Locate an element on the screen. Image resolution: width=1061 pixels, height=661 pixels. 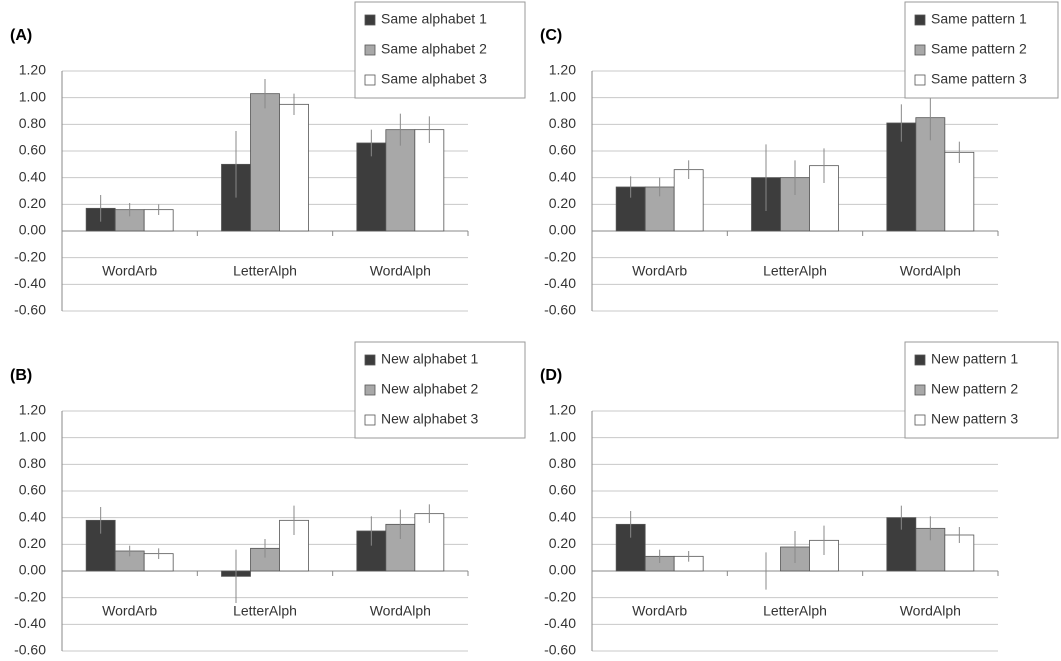
legend-label: Same alphabet 2 is located at coordinates (434, 49).